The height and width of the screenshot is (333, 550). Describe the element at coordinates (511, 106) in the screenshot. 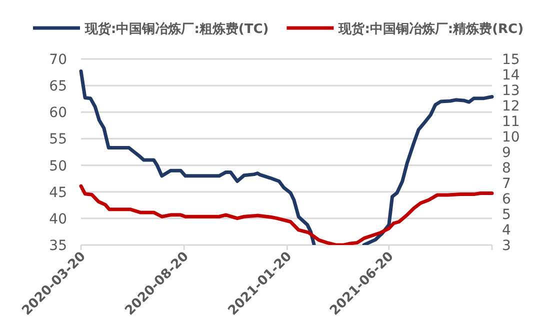

I see `y2-tick-label: 12` at that location.